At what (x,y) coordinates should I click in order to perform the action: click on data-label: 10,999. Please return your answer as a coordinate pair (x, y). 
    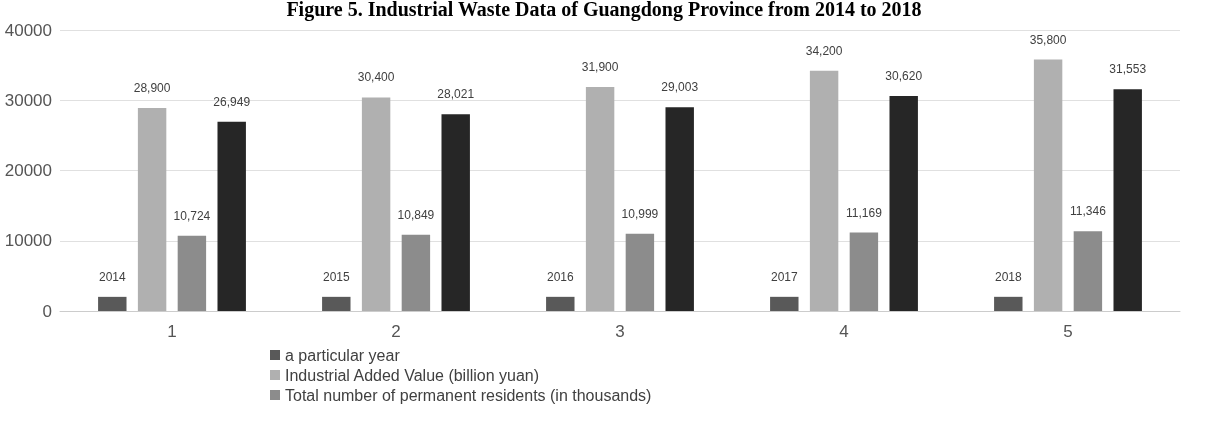
    Looking at the image, I should click on (640, 213).